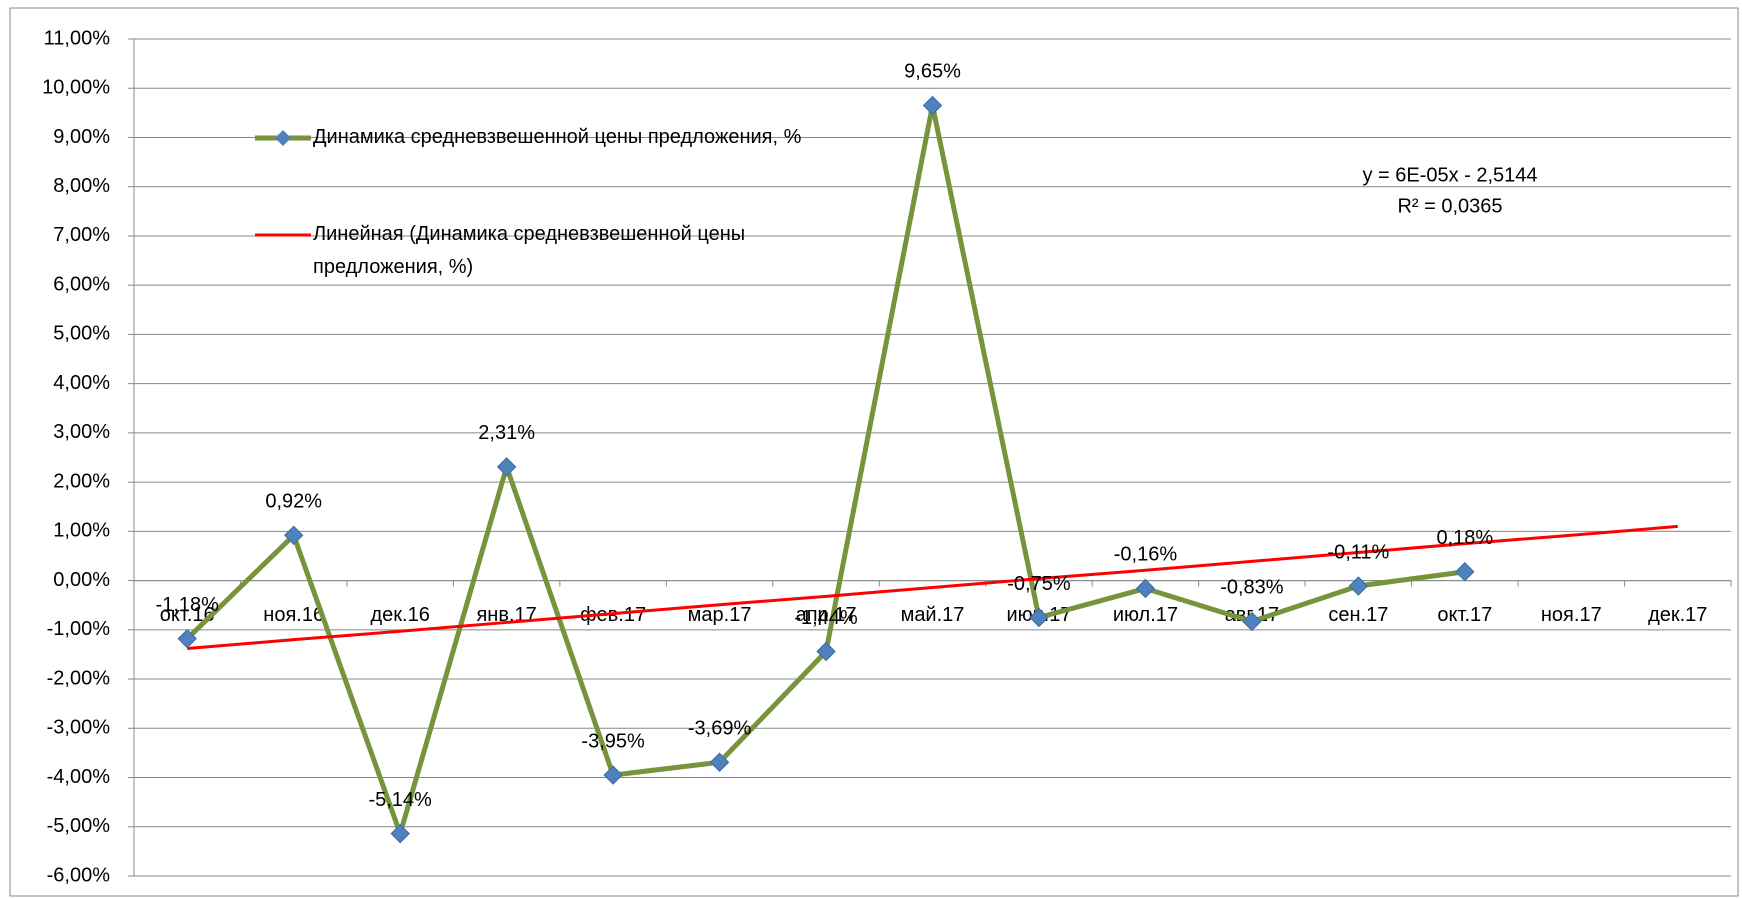 This screenshot has width=1742, height=899. What do you see at coordinates (1464, 615) in the screenshot?
I see `x-tick-label: окт.17` at bounding box center [1464, 615].